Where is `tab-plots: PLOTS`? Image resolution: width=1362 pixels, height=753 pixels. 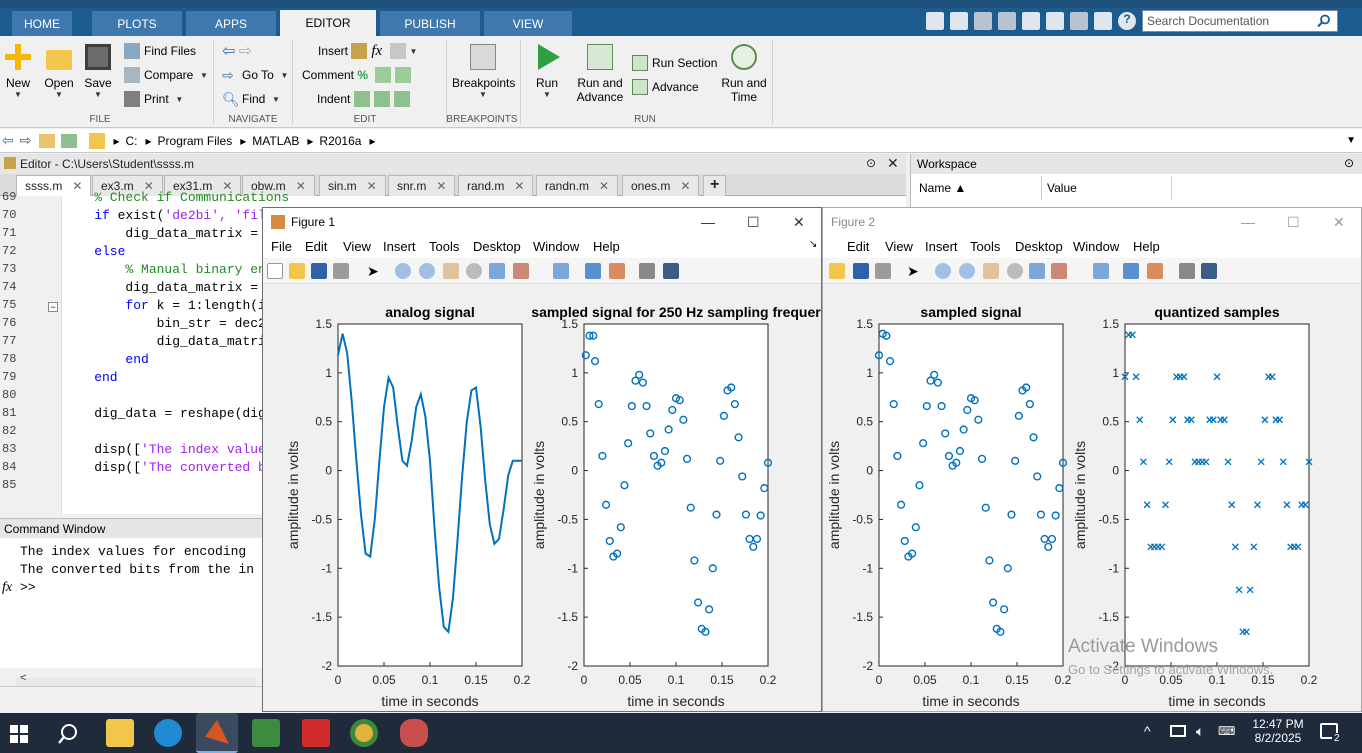 tab-plots: PLOTS is located at coordinates (137, 23).